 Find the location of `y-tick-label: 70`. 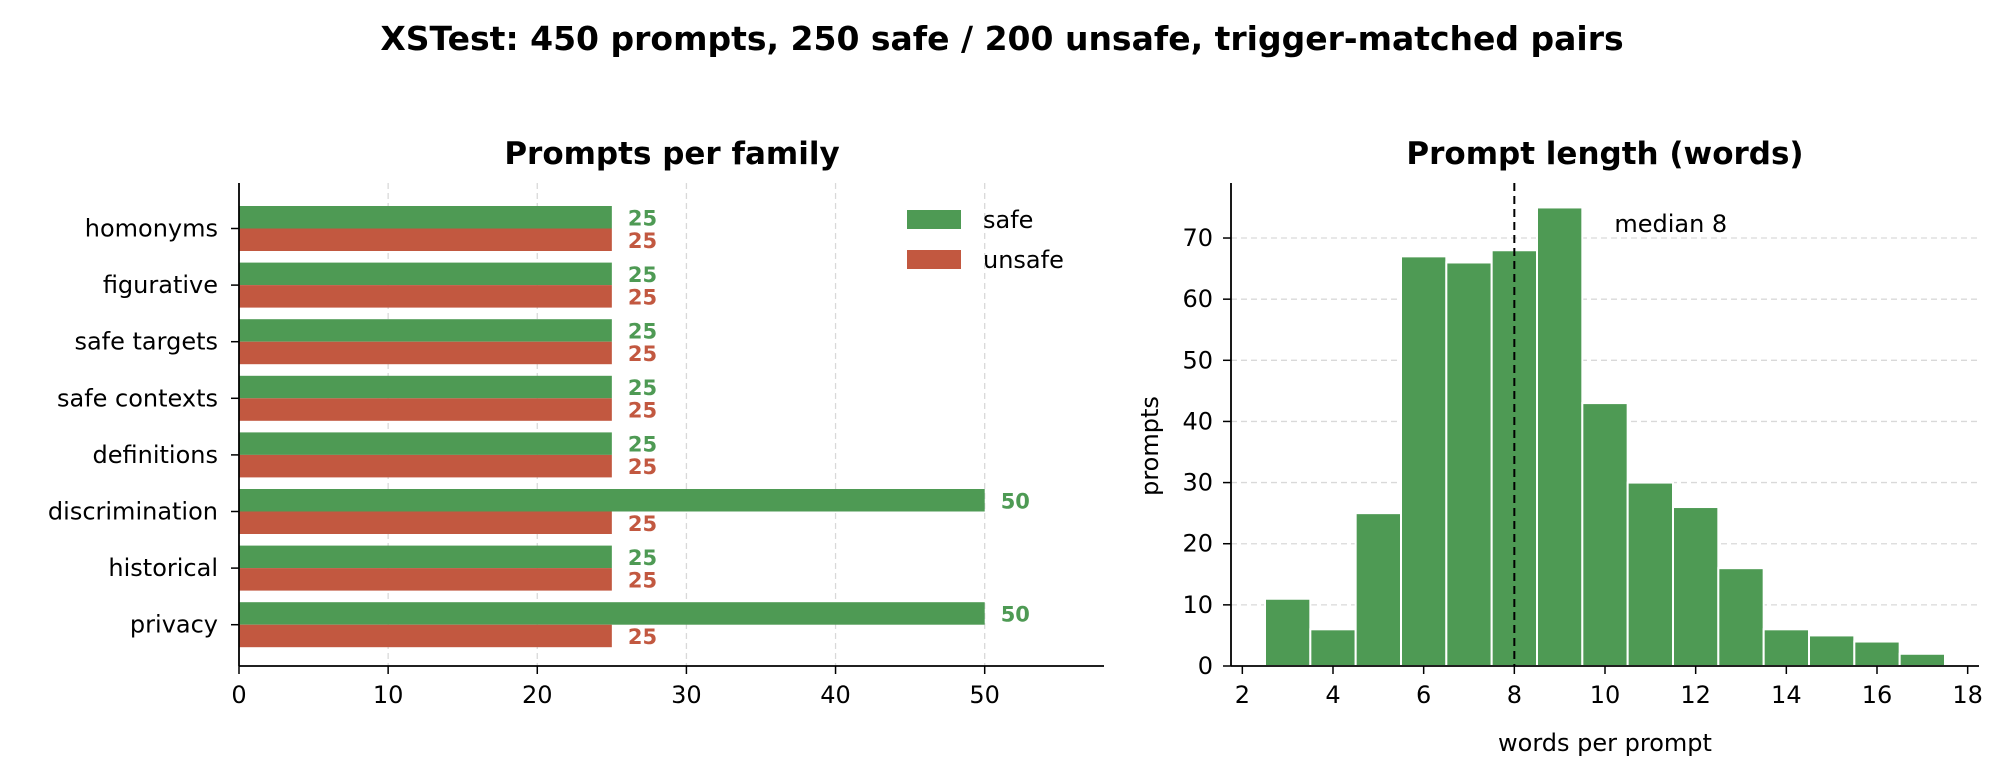

y-tick-label: 70 is located at coordinates (1197, 238).